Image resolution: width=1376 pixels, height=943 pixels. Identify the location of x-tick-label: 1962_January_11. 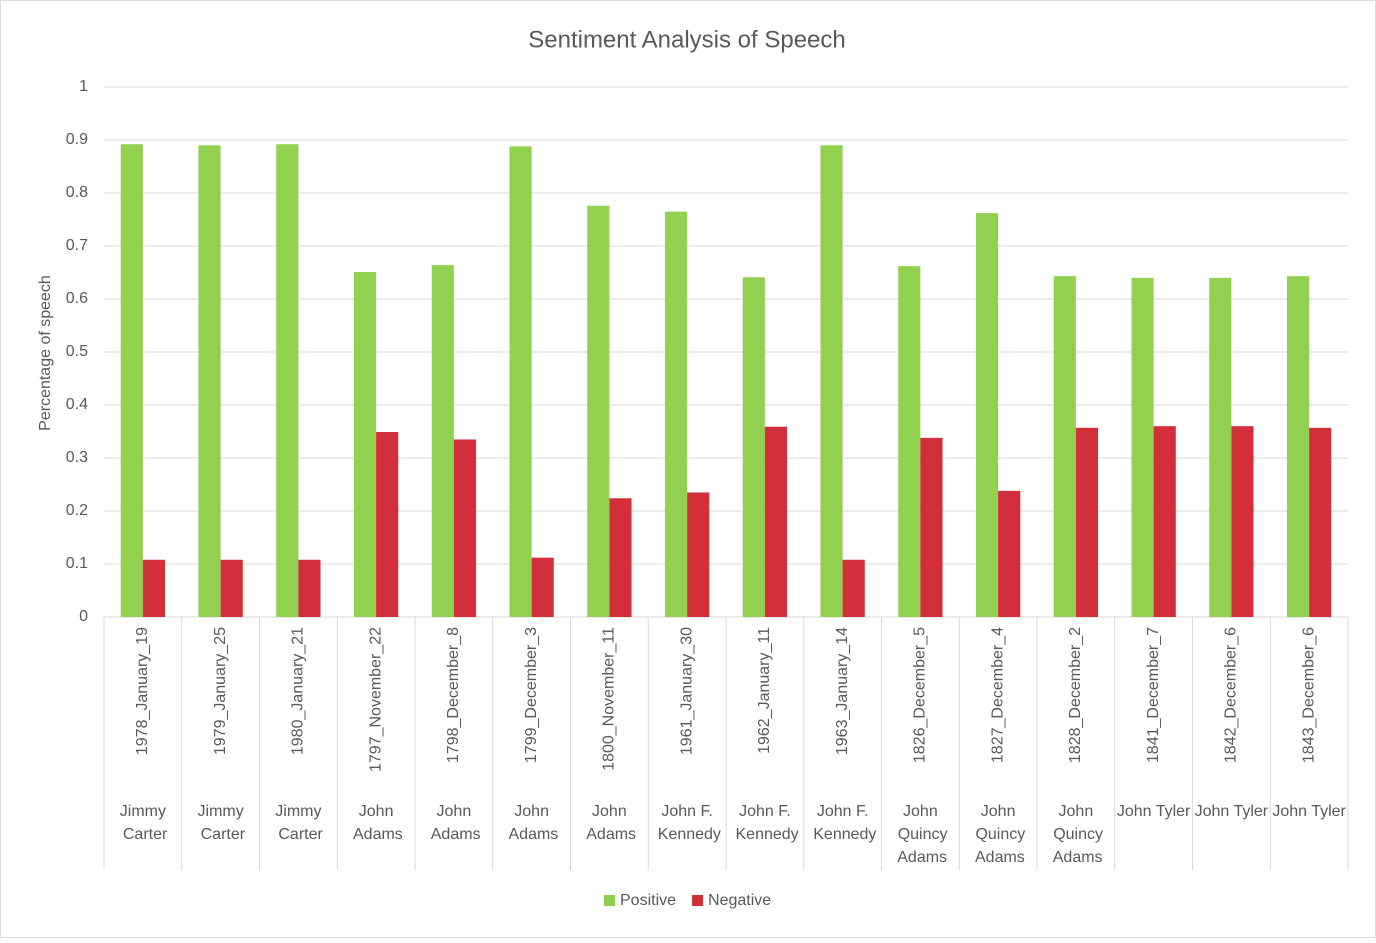
(764, 690).